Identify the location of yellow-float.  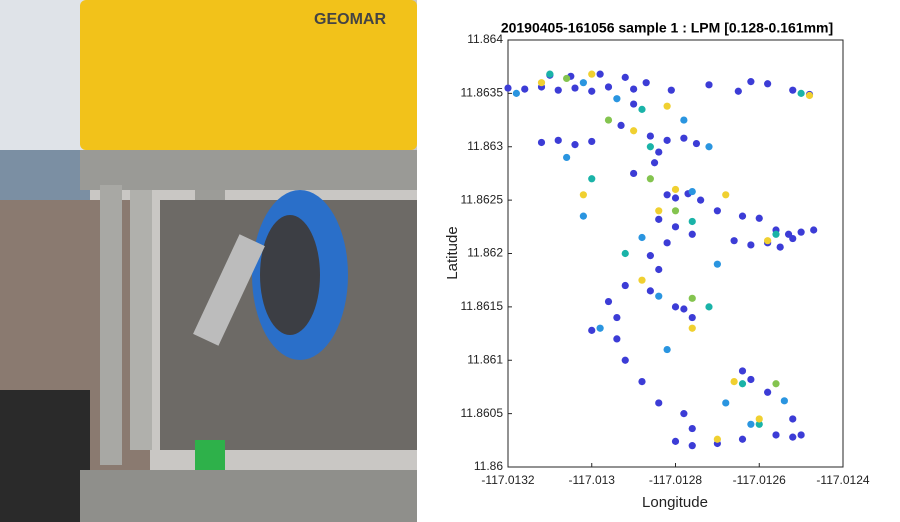
(248, 75).